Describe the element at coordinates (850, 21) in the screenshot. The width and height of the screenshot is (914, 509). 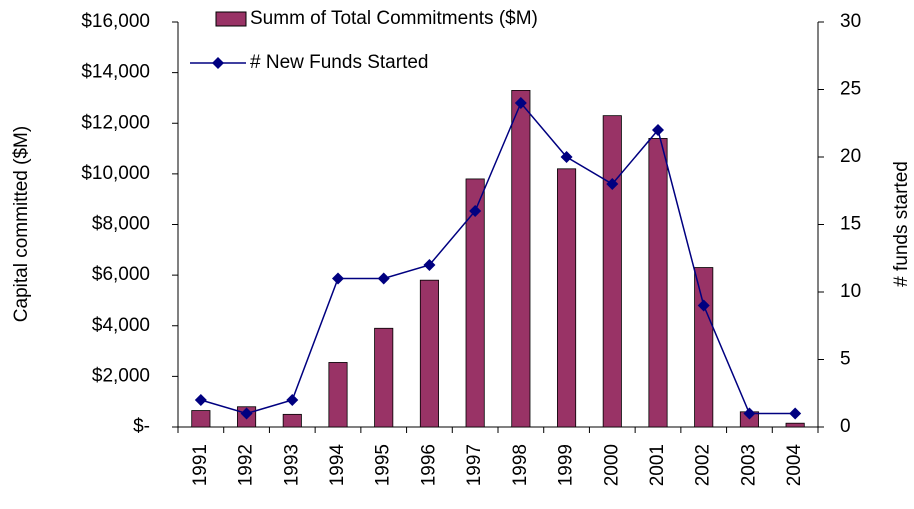
I see `y2-tick-label: 30` at that location.